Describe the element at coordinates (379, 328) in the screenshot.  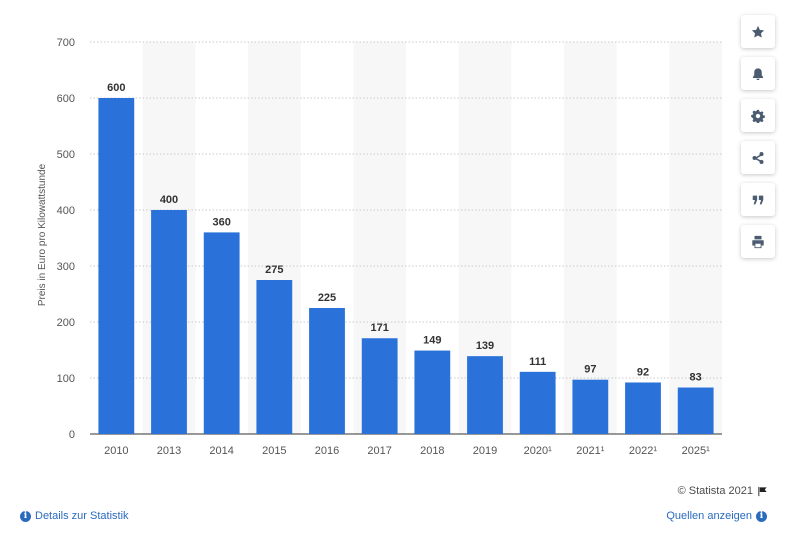
I see `bar-value-label: 171` at that location.